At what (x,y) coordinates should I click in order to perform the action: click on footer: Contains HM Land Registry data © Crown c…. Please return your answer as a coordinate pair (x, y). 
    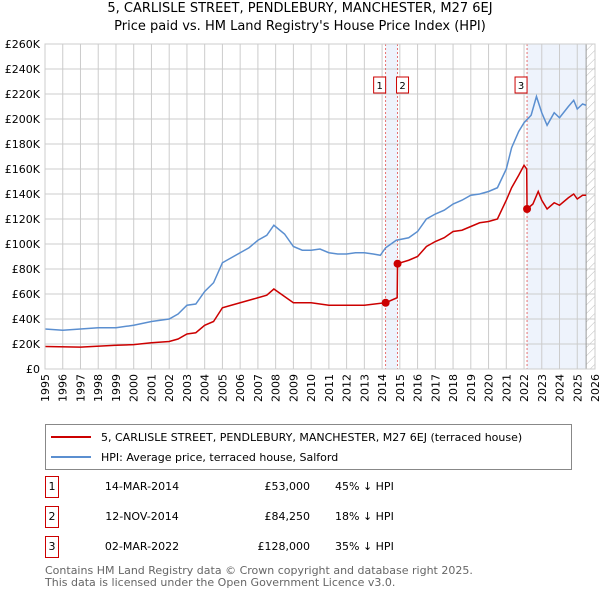
    Looking at the image, I should click on (259, 577).